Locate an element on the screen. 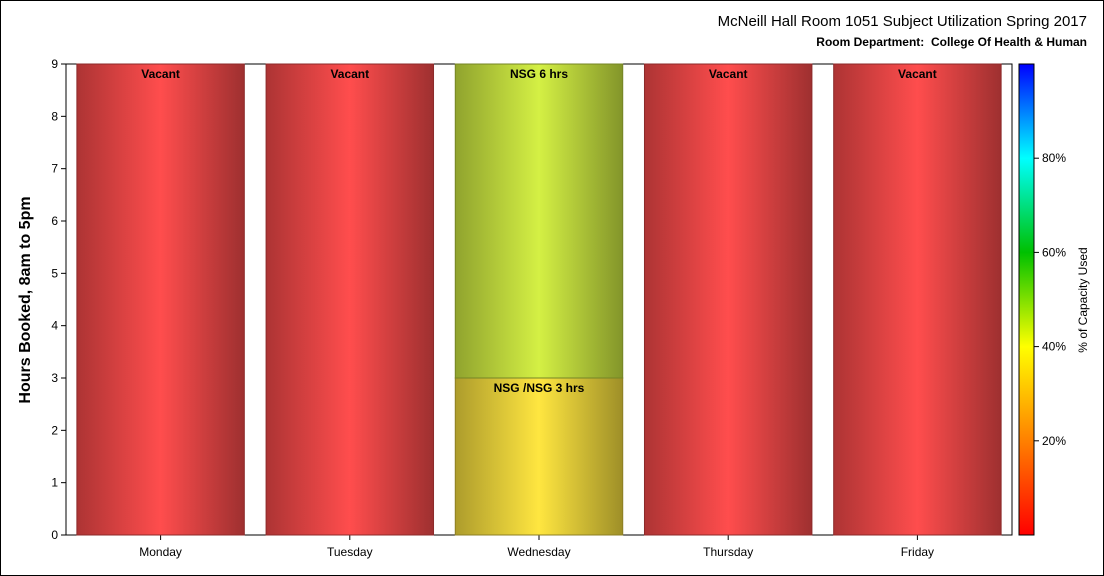 This screenshot has width=1104, height=576. colorbar-scale is located at coordinates (1026, 299).